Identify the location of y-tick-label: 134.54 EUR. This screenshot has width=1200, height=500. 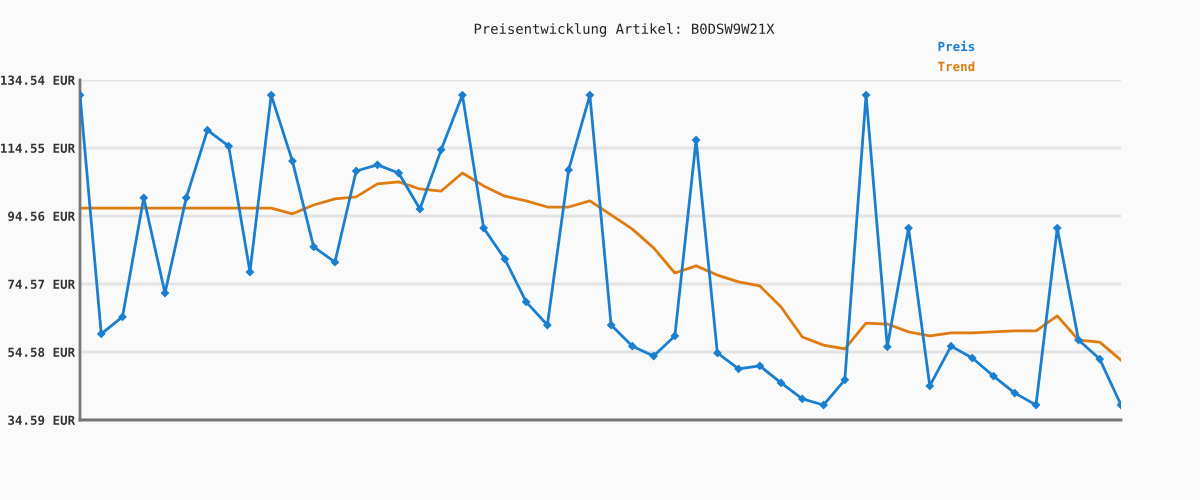
(38, 80).